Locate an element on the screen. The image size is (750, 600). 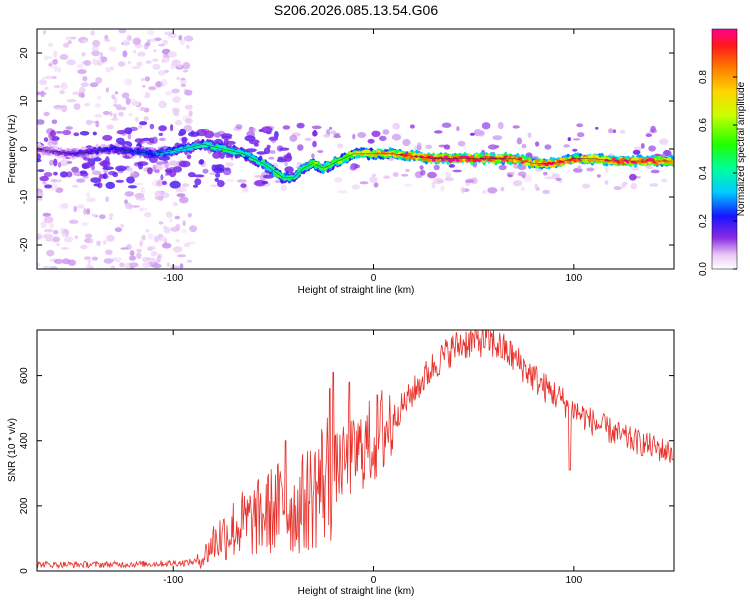
colorbar-label: Normalized spectral amplitude is located at coordinates (741, 148).